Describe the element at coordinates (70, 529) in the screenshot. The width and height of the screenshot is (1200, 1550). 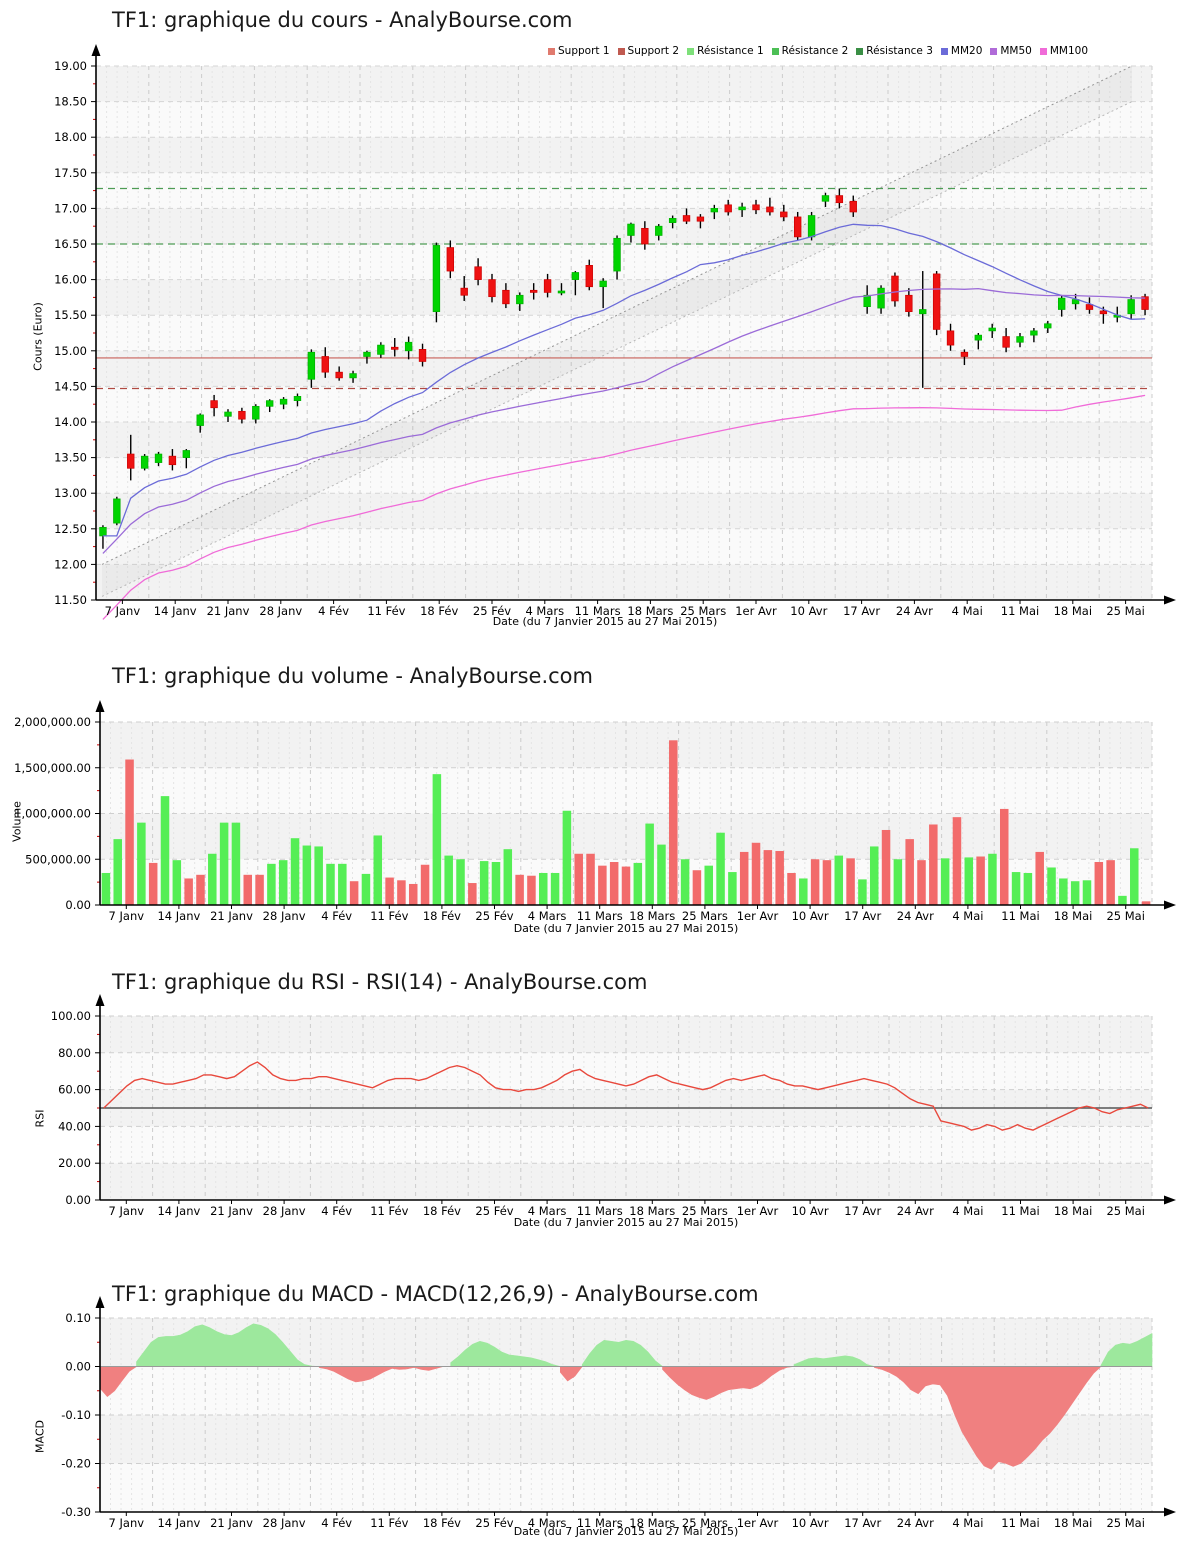
I see `svg-text: 12.50` at that location.